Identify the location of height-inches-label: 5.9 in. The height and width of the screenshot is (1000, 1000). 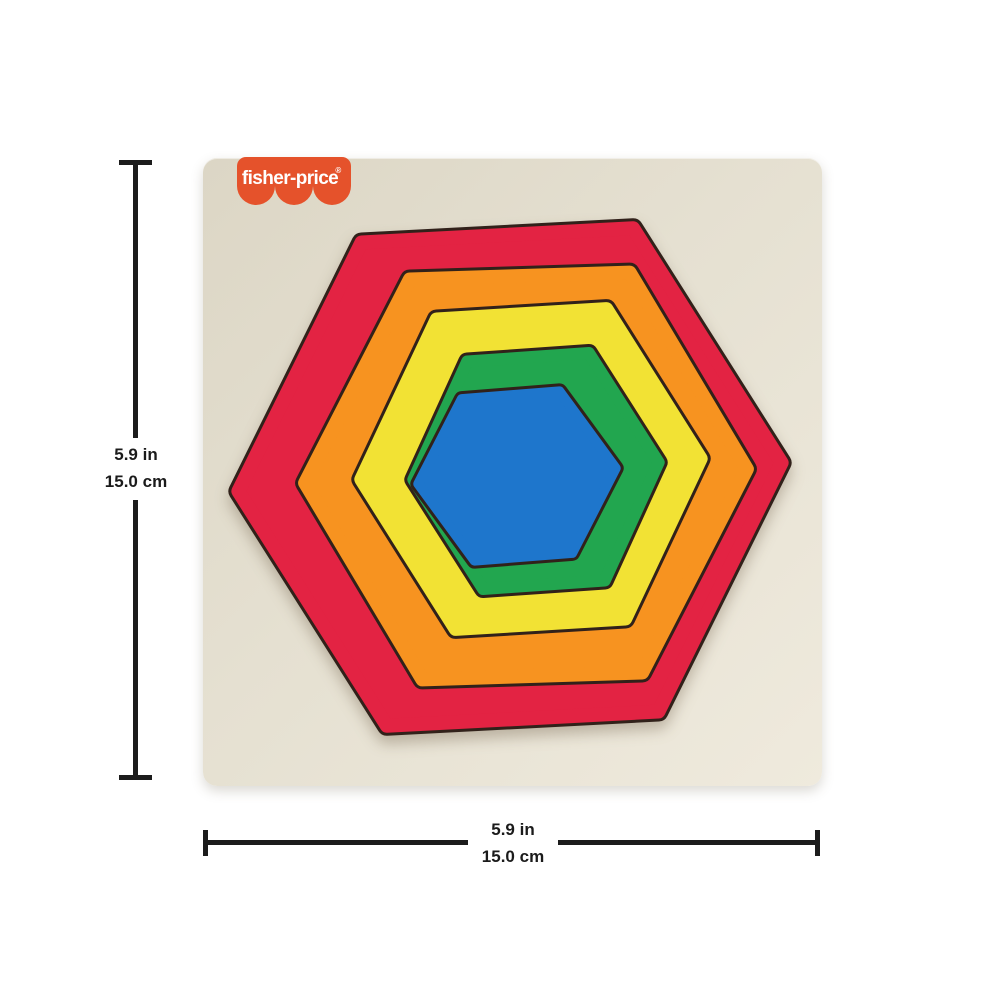
(136, 454).